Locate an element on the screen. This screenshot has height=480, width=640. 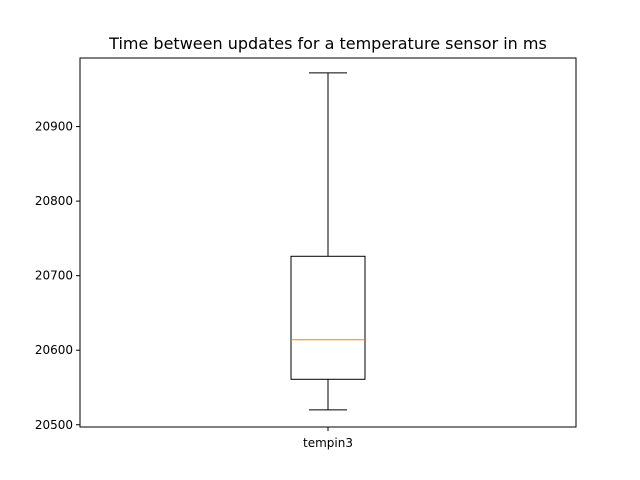
y-tick-label: 20500 is located at coordinates (54, 425).